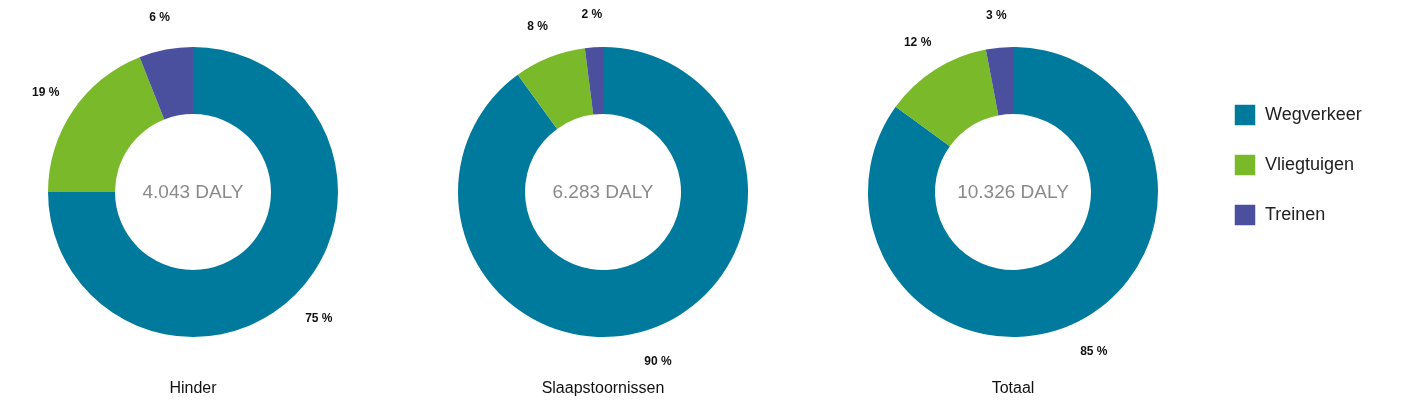 The height and width of the screenshot is (406, 1402). Describe the element at coordinates (658, 361) in the screenshot. I see `data-label: 90 %` at that location.